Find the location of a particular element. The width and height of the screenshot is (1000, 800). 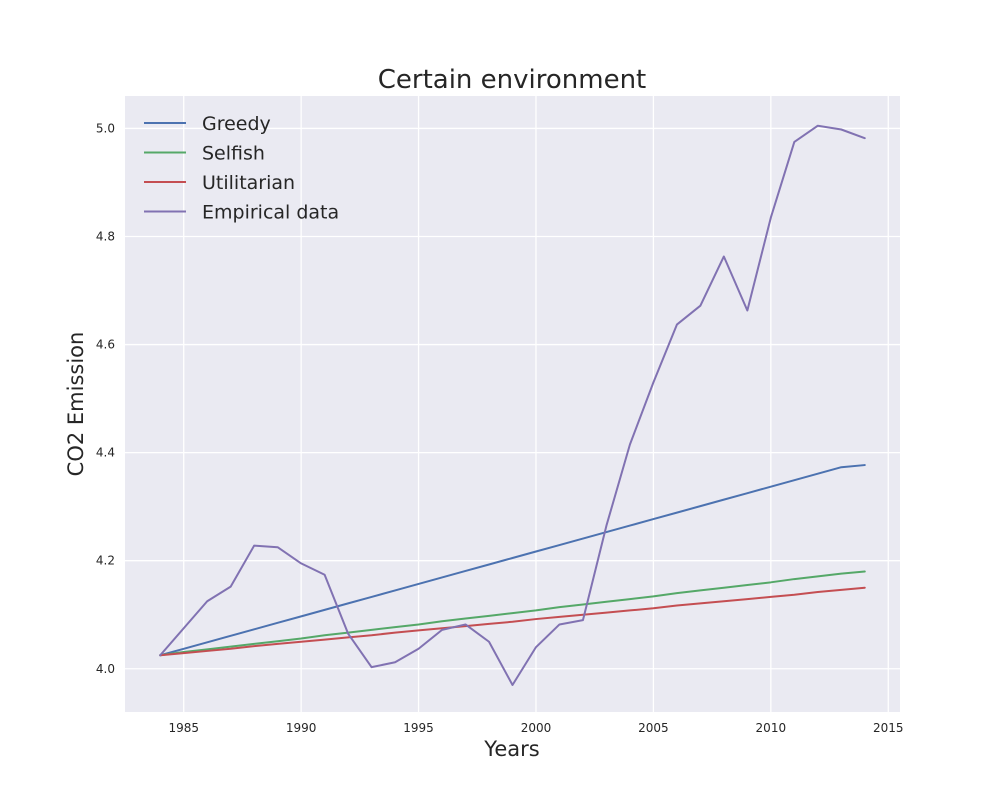

legend-label-greedy: Greedy is located at coordinates (236, 124).